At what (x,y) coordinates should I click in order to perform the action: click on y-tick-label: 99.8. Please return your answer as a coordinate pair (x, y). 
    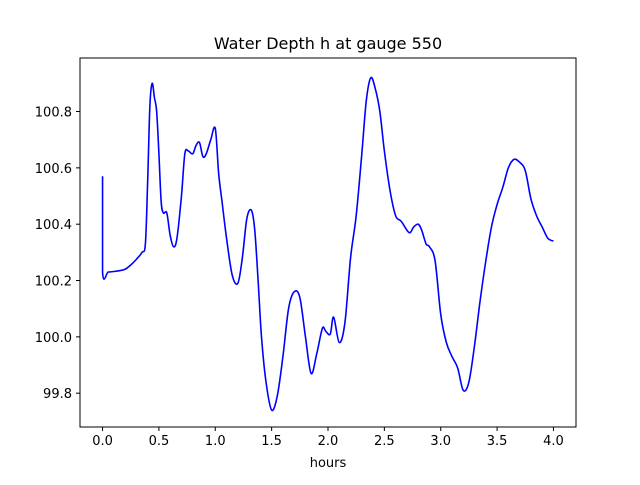
    Looking at the image, I should click on (57, 394).